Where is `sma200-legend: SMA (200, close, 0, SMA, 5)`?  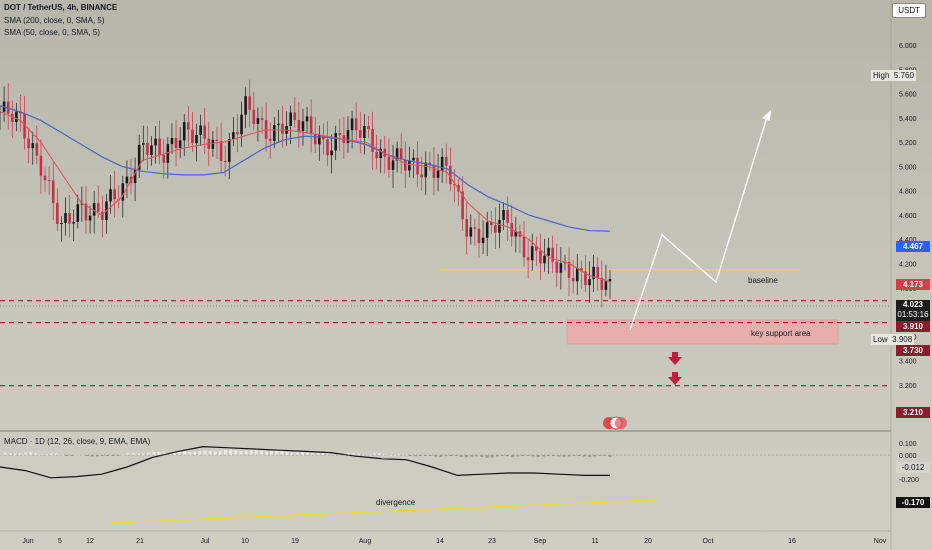
sma200-legend: SMA (200, close, 0, SMA, 5) is located at coordinates (54, 20).